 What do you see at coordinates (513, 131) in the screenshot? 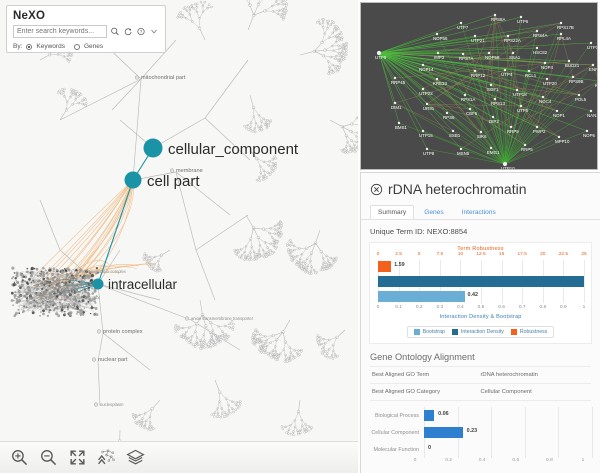
I see `gene-node-label: RRP9` at bounding box center [513, 131].